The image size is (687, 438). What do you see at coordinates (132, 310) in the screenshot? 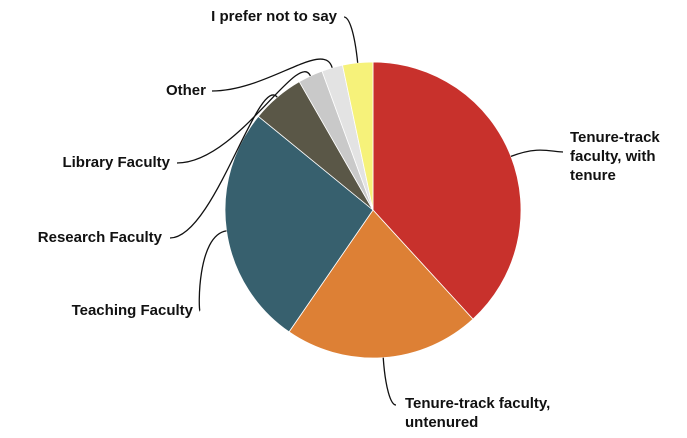
I see `slice-label: Teaching Faculty` at bounding box center [132, 310].